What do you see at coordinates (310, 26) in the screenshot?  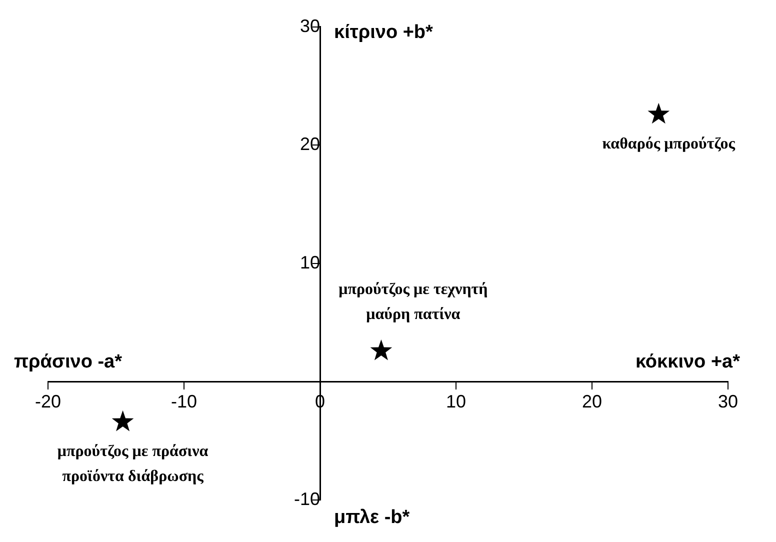 I see `y-tick-label: 30` at bounding box center [310, 26].